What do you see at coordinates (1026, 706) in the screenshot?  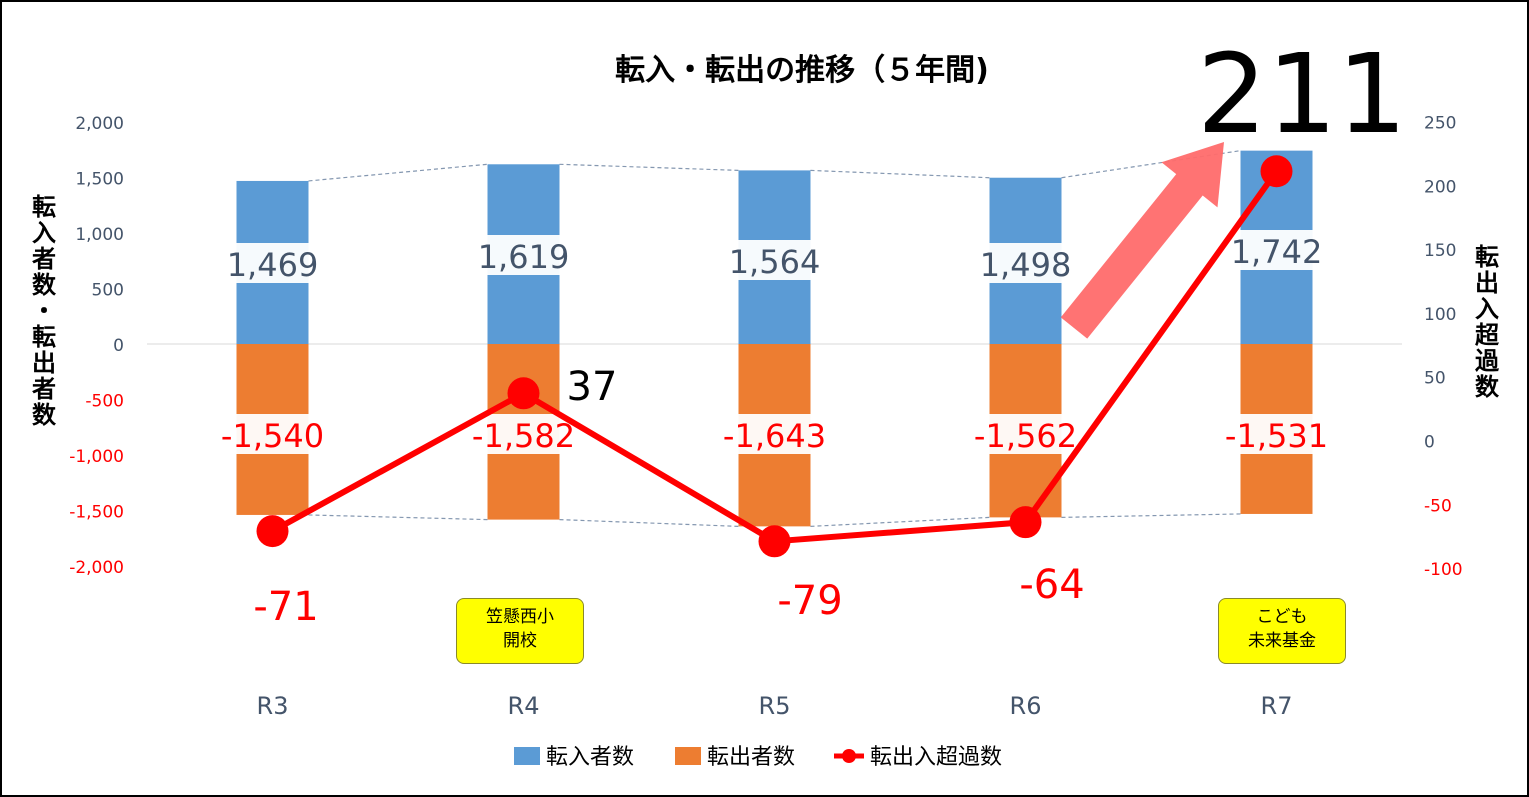 I see `x-axis-category-label: R6` at bounding box center [1026, 706].